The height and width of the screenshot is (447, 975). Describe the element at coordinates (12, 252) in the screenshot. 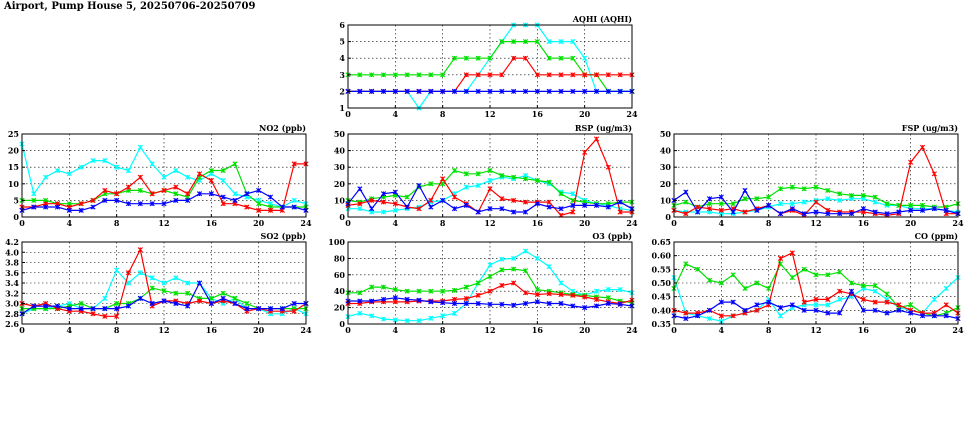

I see `y-tick-label: 4.0` at that location.